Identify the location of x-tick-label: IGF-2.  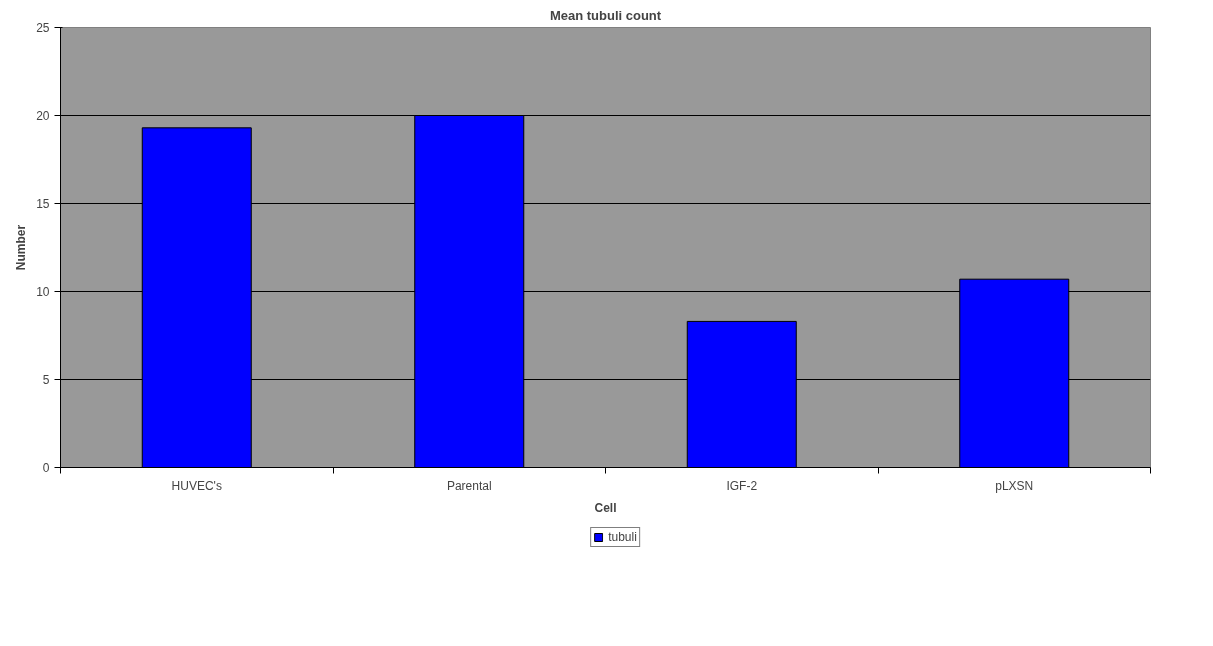
(742, 485).